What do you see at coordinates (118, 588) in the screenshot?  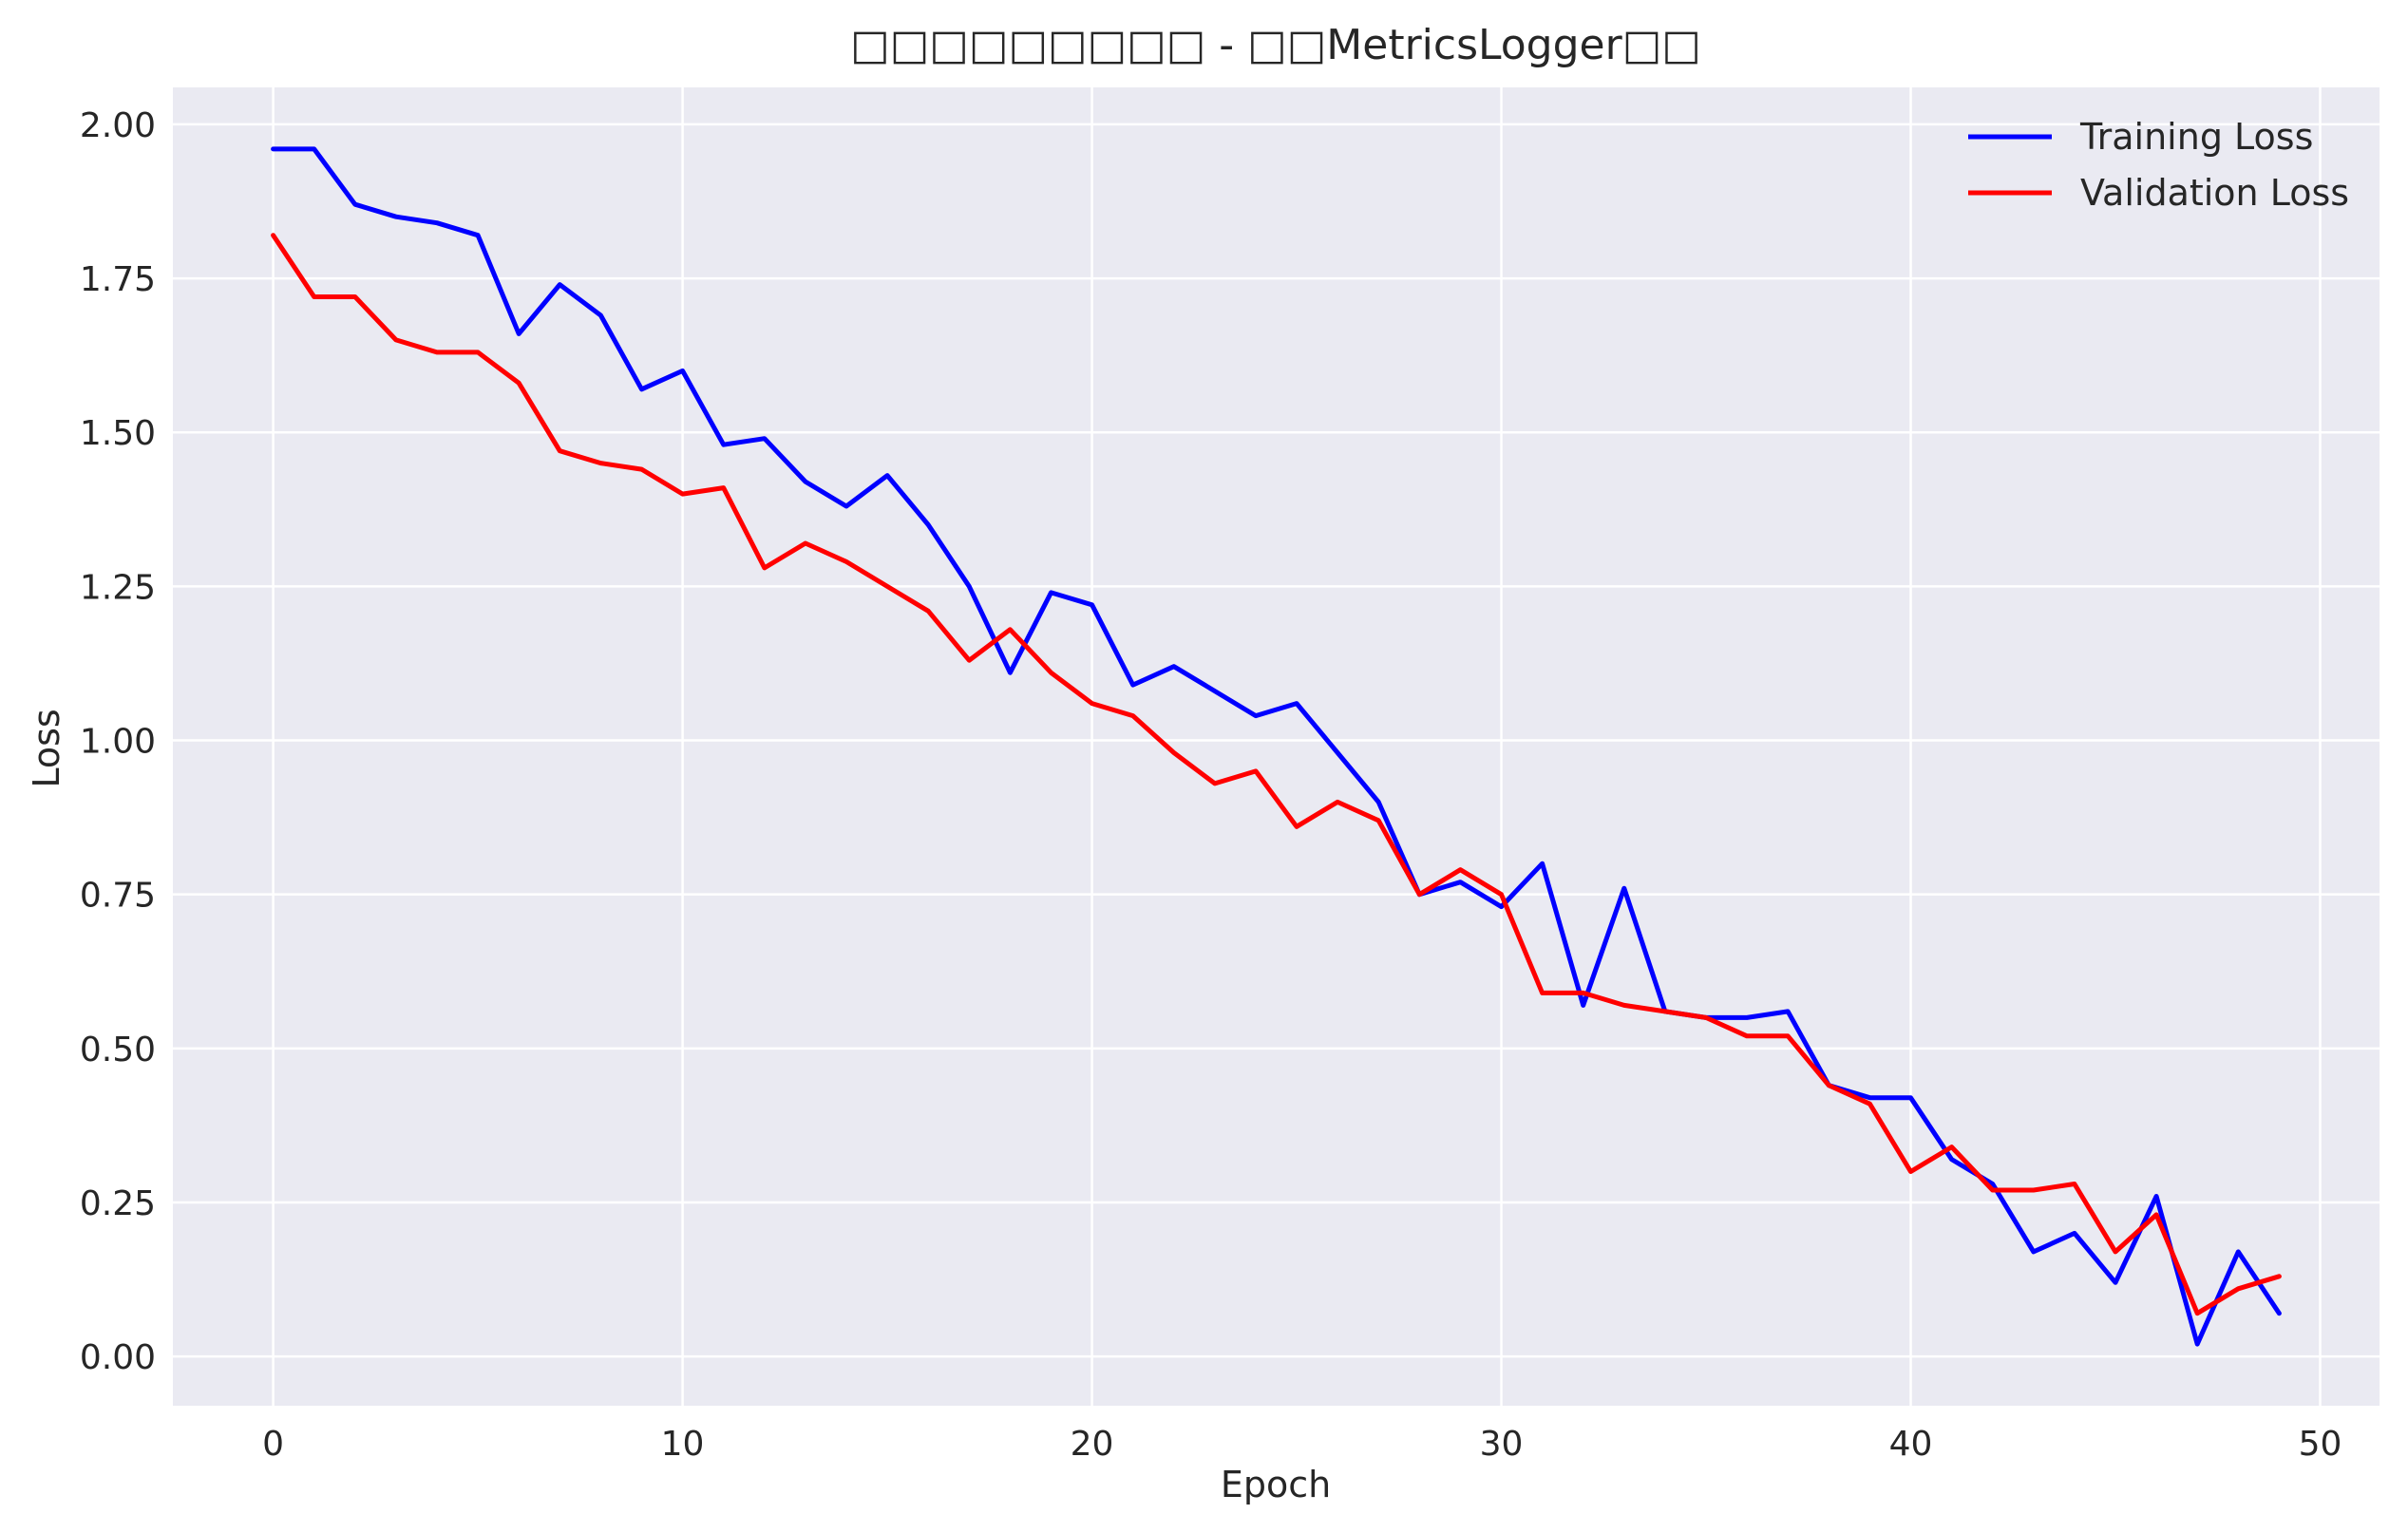 I see `y-tick-label: 1.25` at bounding box center [118, 588].